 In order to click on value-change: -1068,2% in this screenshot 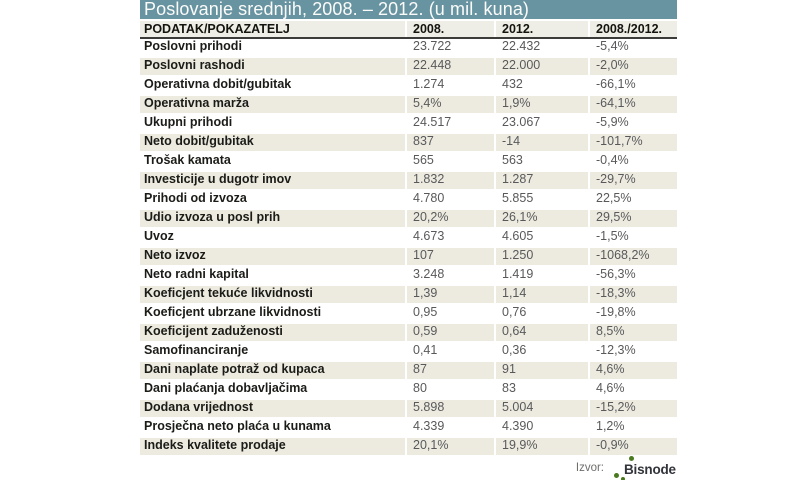, I will do `click(633, 257)`.